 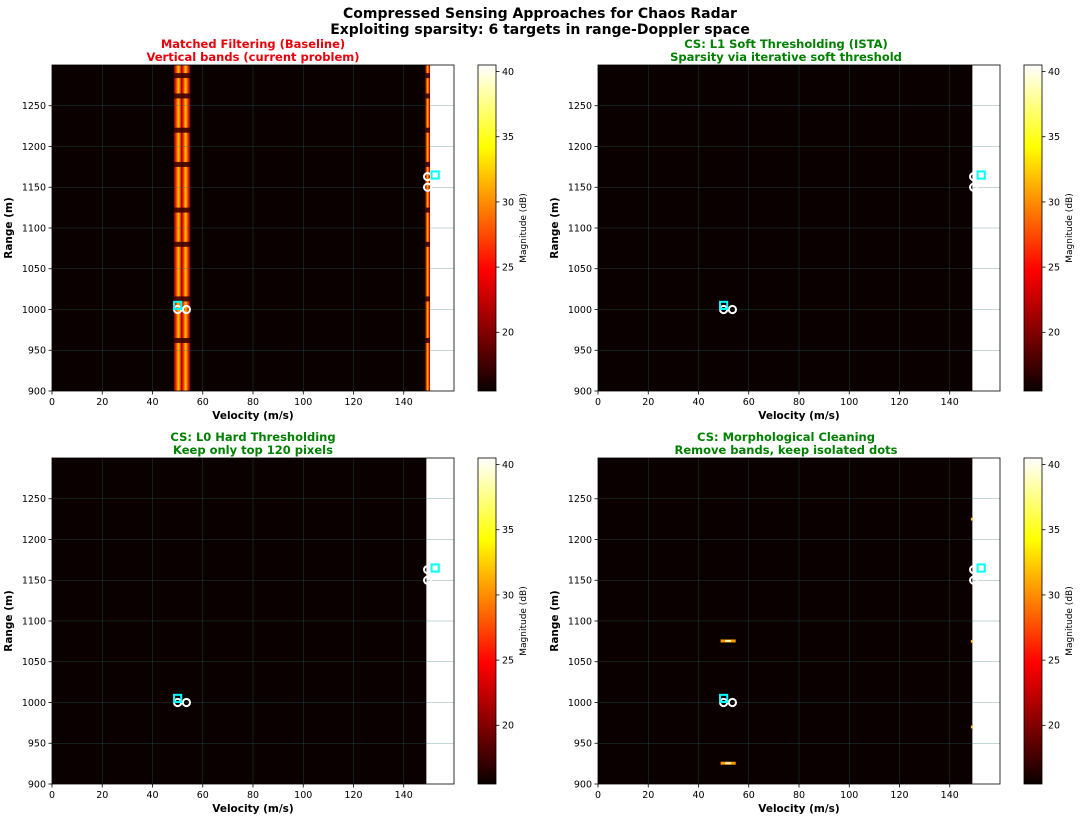 I want to click on panel-0-title-line1: Matched Filtering (Baseline), so click(x=253, y=44).